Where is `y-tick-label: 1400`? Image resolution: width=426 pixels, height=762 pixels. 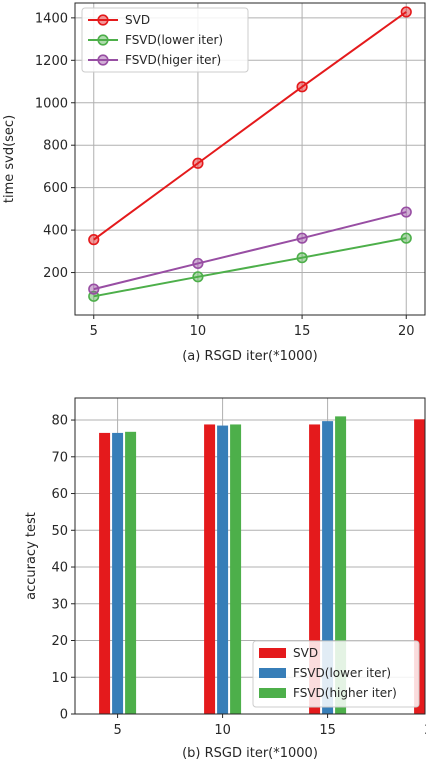 y-tick-label: 1400 is located at coordinates (51, 18).